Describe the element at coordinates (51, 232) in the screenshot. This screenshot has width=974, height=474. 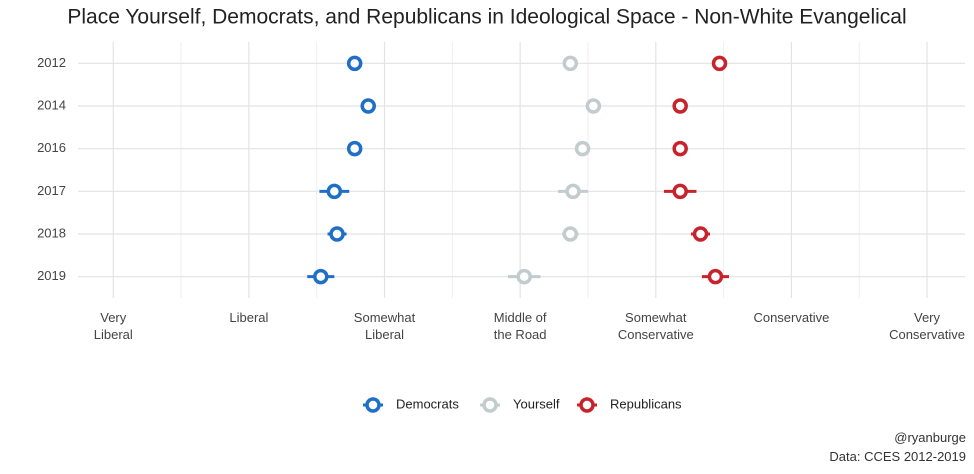
I see `y-tick-label: 2018` at that location.